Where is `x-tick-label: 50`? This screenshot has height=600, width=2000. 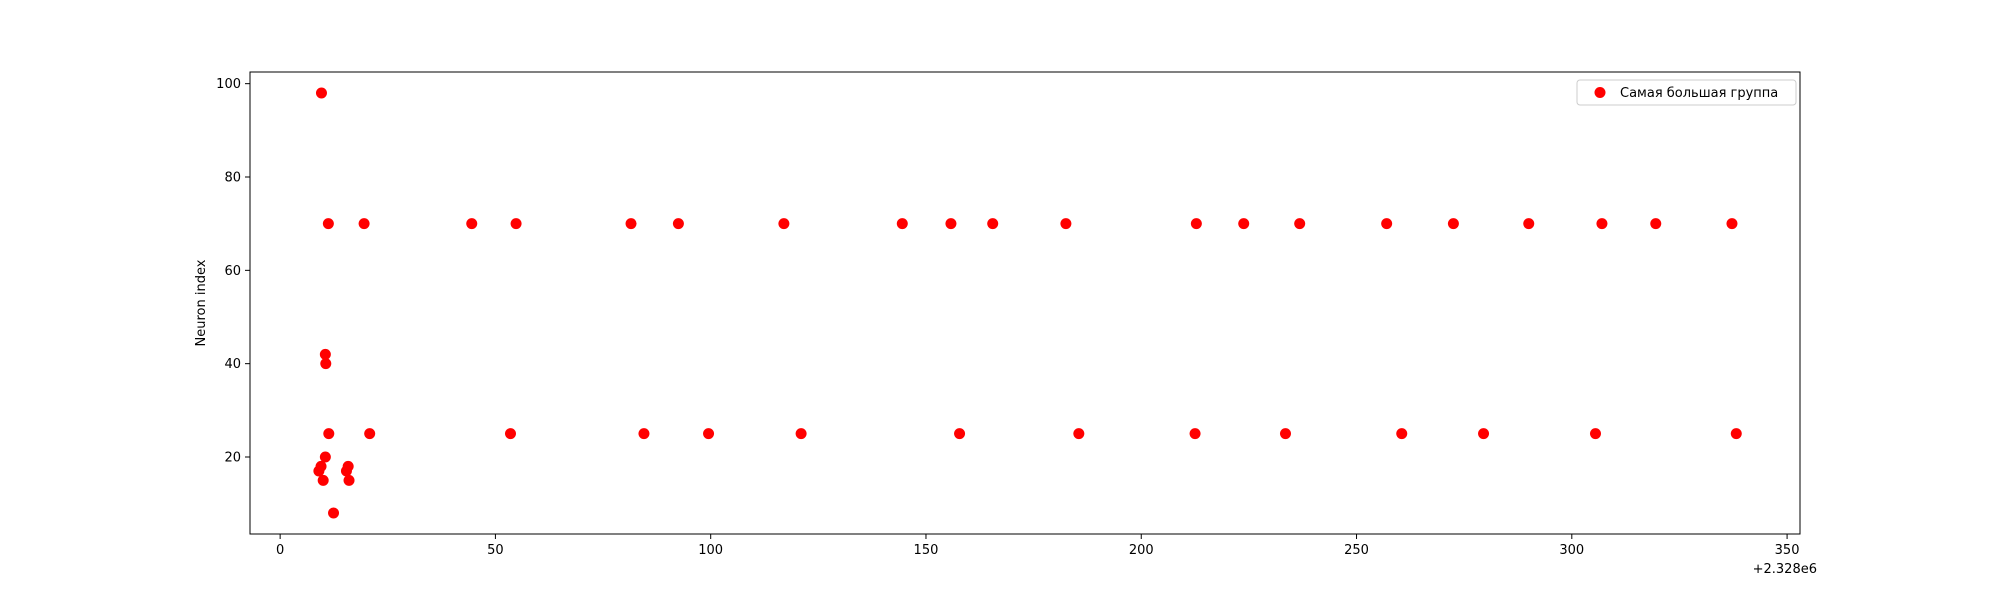 x-tick-label: 50 is located at coordinates (495, 550).